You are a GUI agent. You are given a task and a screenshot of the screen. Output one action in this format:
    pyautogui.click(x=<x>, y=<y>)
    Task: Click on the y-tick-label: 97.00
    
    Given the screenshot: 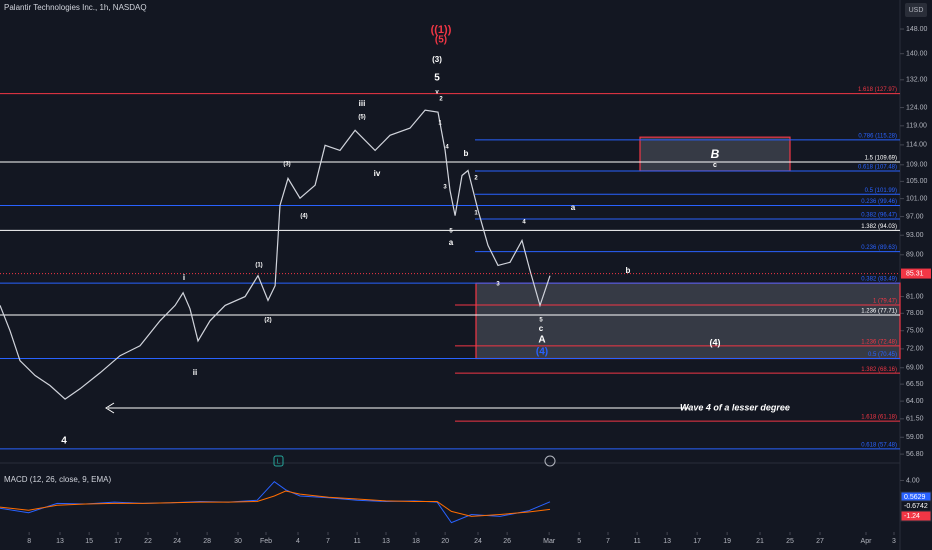 What is the action you would take?
    pyautogui.click(x=915, y=216)
    